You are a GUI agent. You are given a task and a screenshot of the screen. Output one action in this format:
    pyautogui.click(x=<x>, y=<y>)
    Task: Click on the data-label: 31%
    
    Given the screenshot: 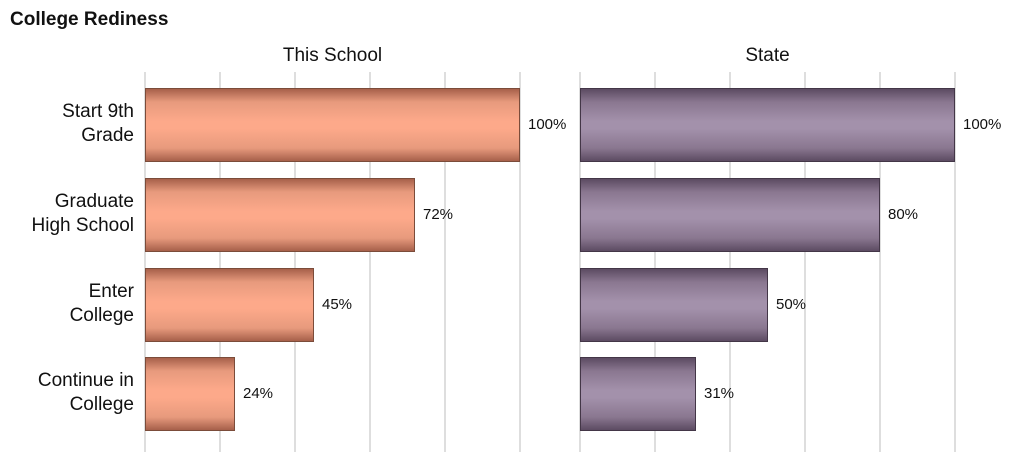 What is the action you would take?
    pyautogui.click(x=719, y=393)
    